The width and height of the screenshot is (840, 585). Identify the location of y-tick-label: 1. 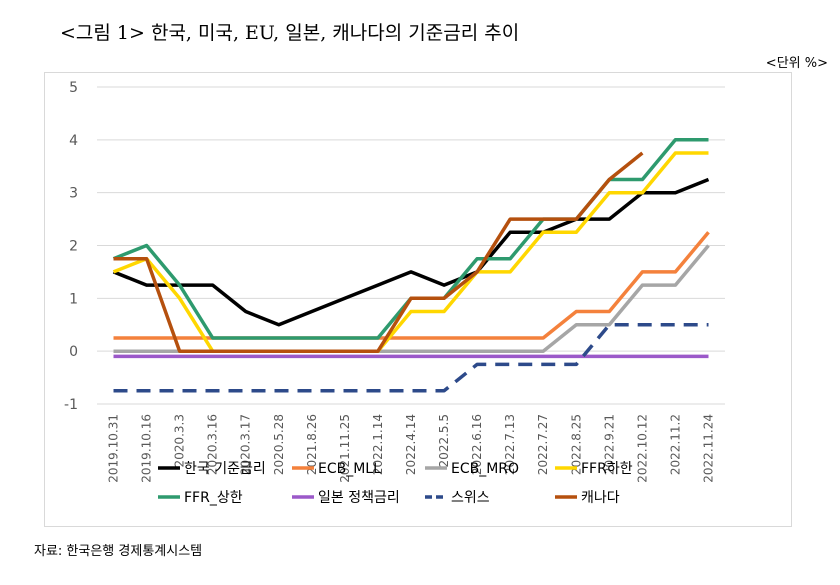
(73, 299).